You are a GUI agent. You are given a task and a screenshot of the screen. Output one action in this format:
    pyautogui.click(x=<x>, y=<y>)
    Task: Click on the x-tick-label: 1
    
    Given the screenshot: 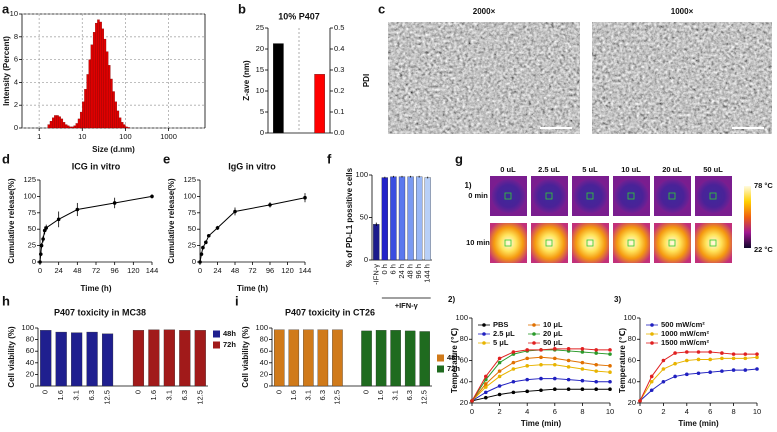 What is the action you would take?
    pyautogui.click(x=39, y=136)
    